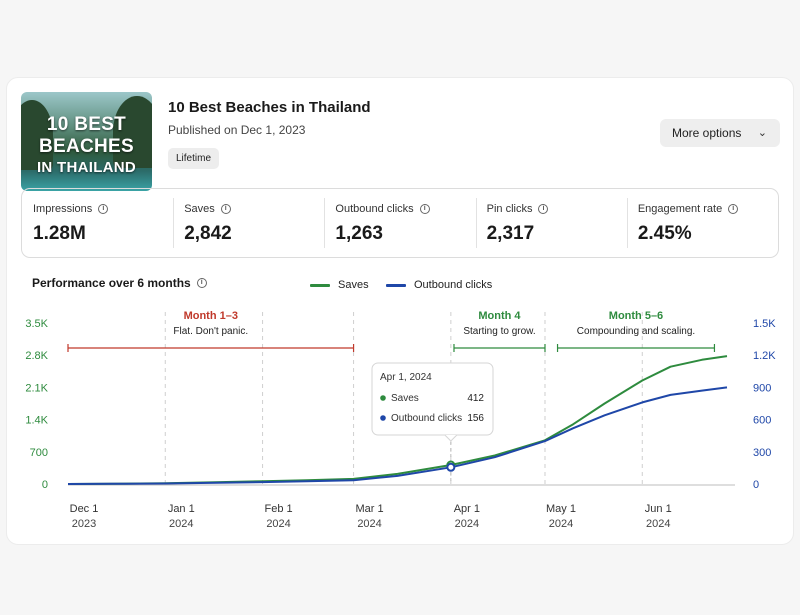 This screenshot has width=800, height=615. I want to click on thumbnail-line-3: IN THAILAND, so click(86, 167).